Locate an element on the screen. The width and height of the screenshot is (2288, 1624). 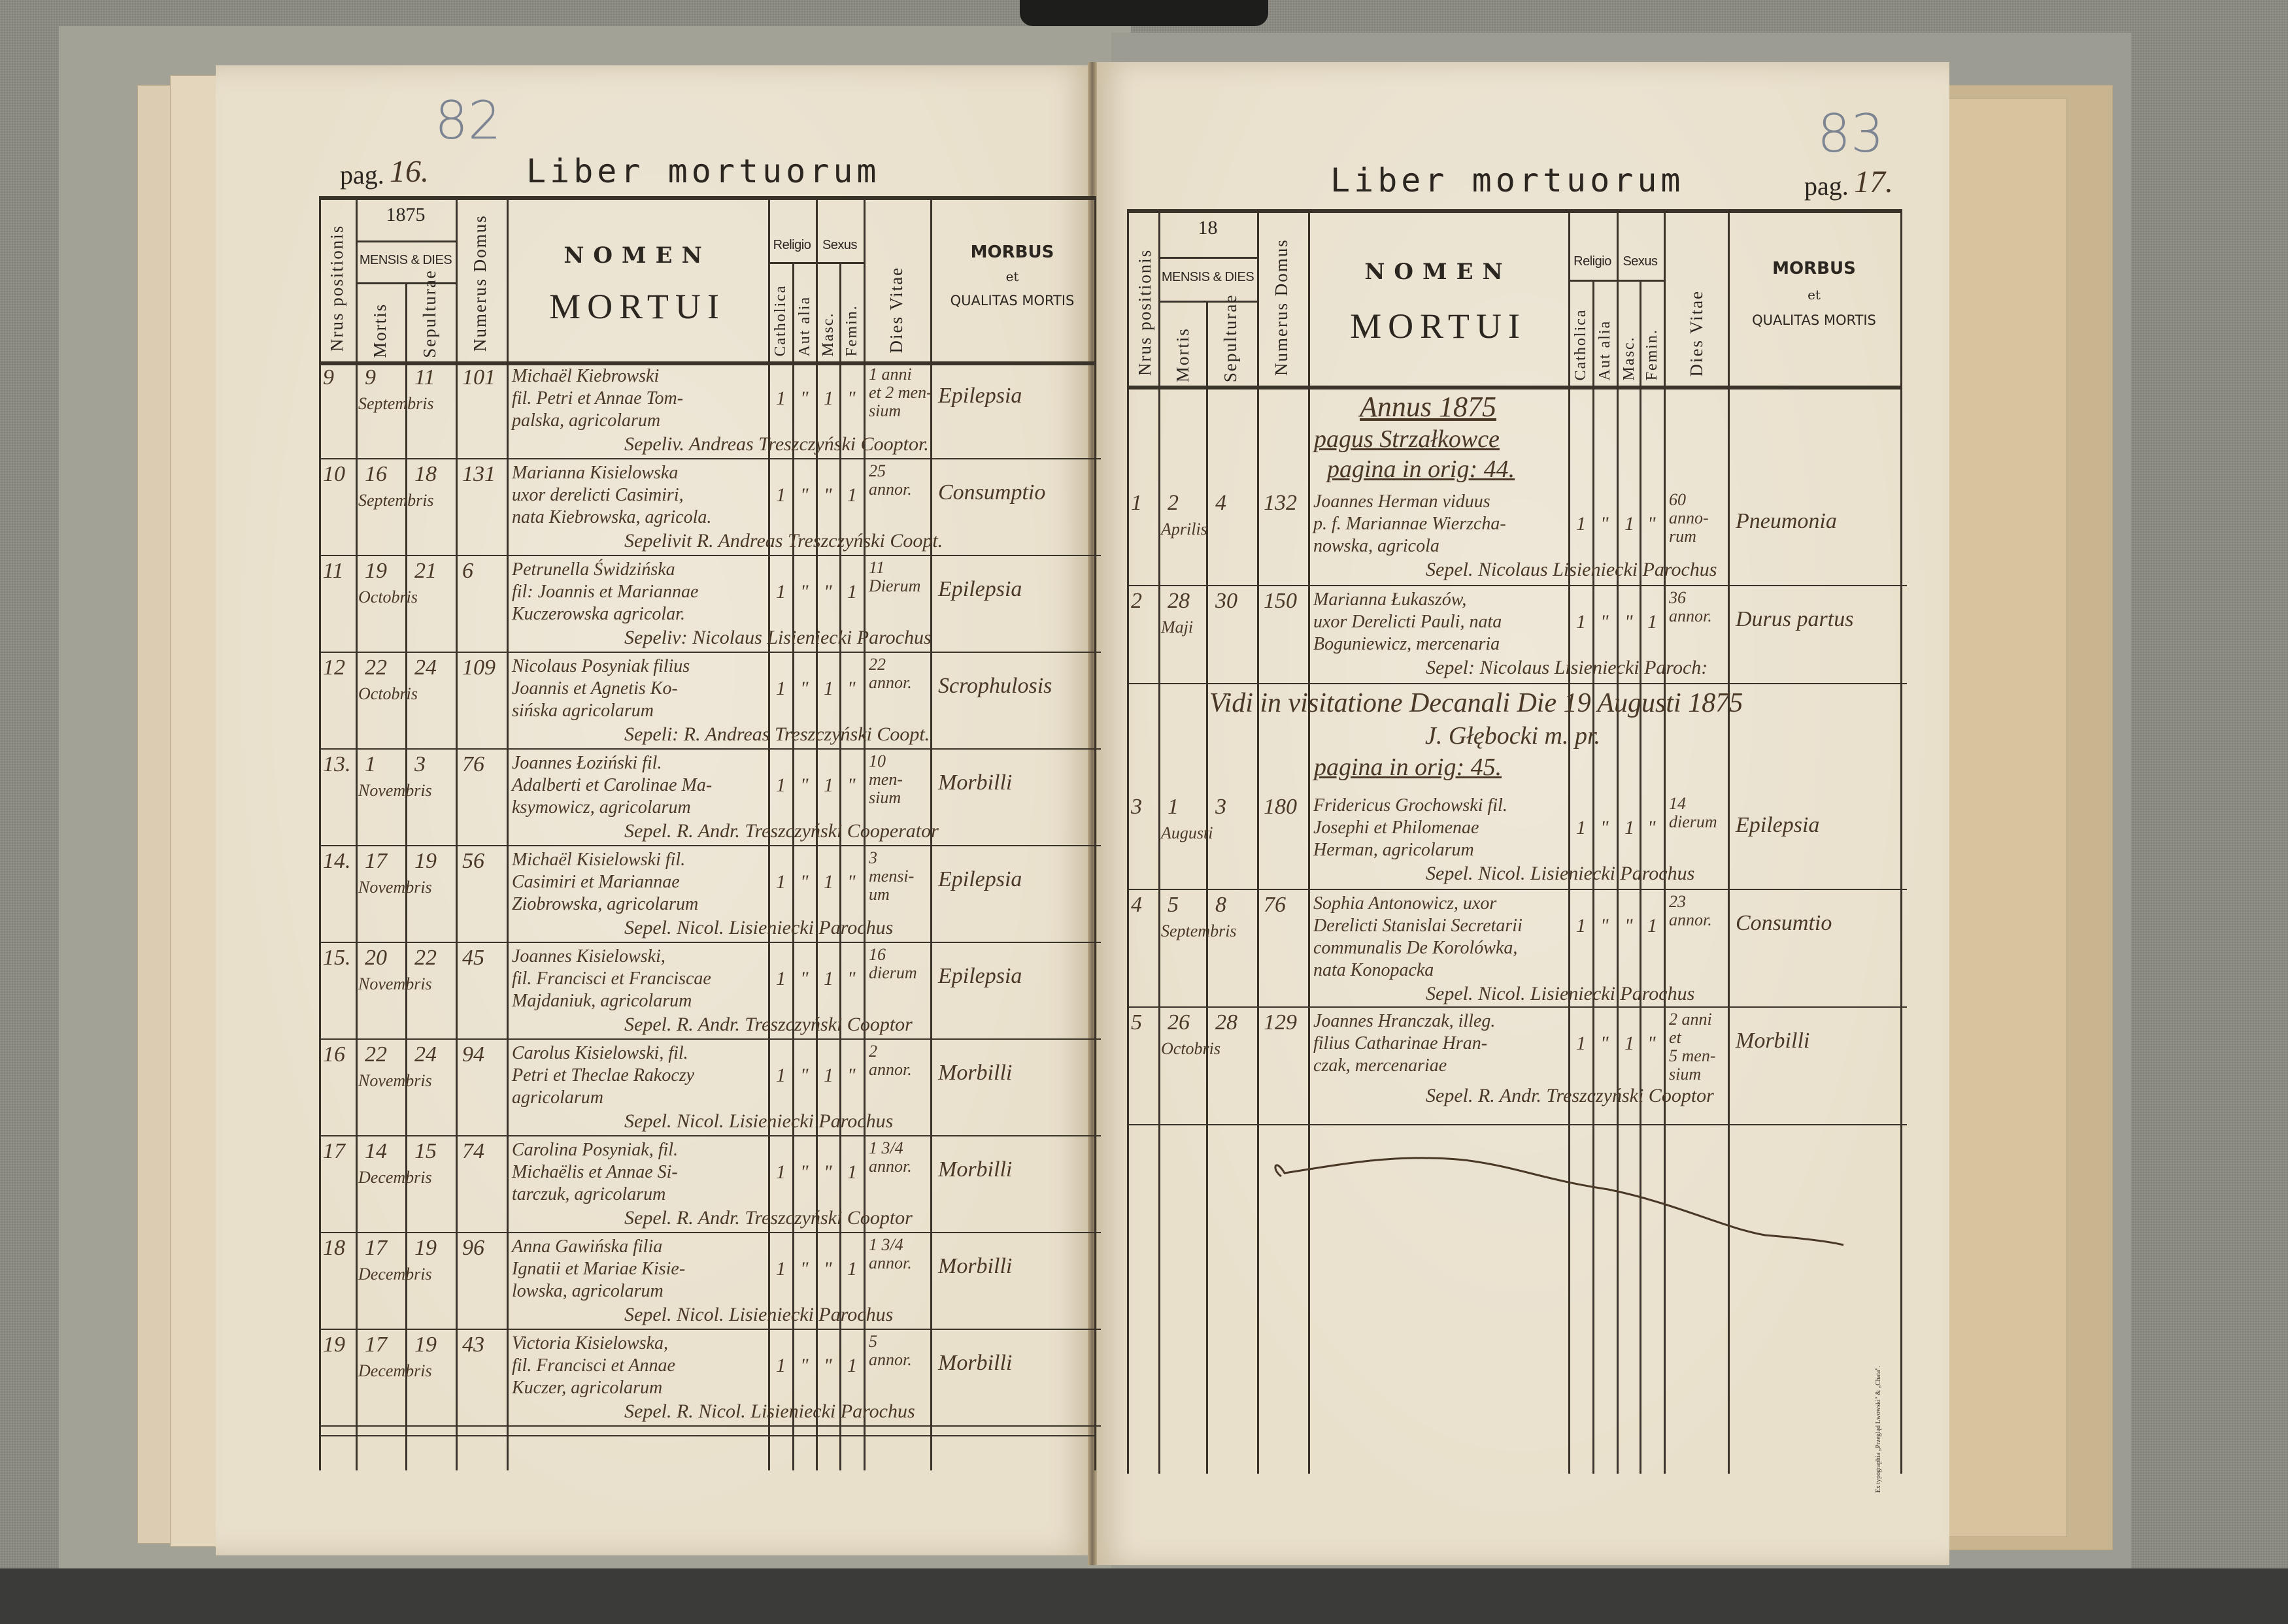
month: Septembris is located at coordinates (1199, 930).